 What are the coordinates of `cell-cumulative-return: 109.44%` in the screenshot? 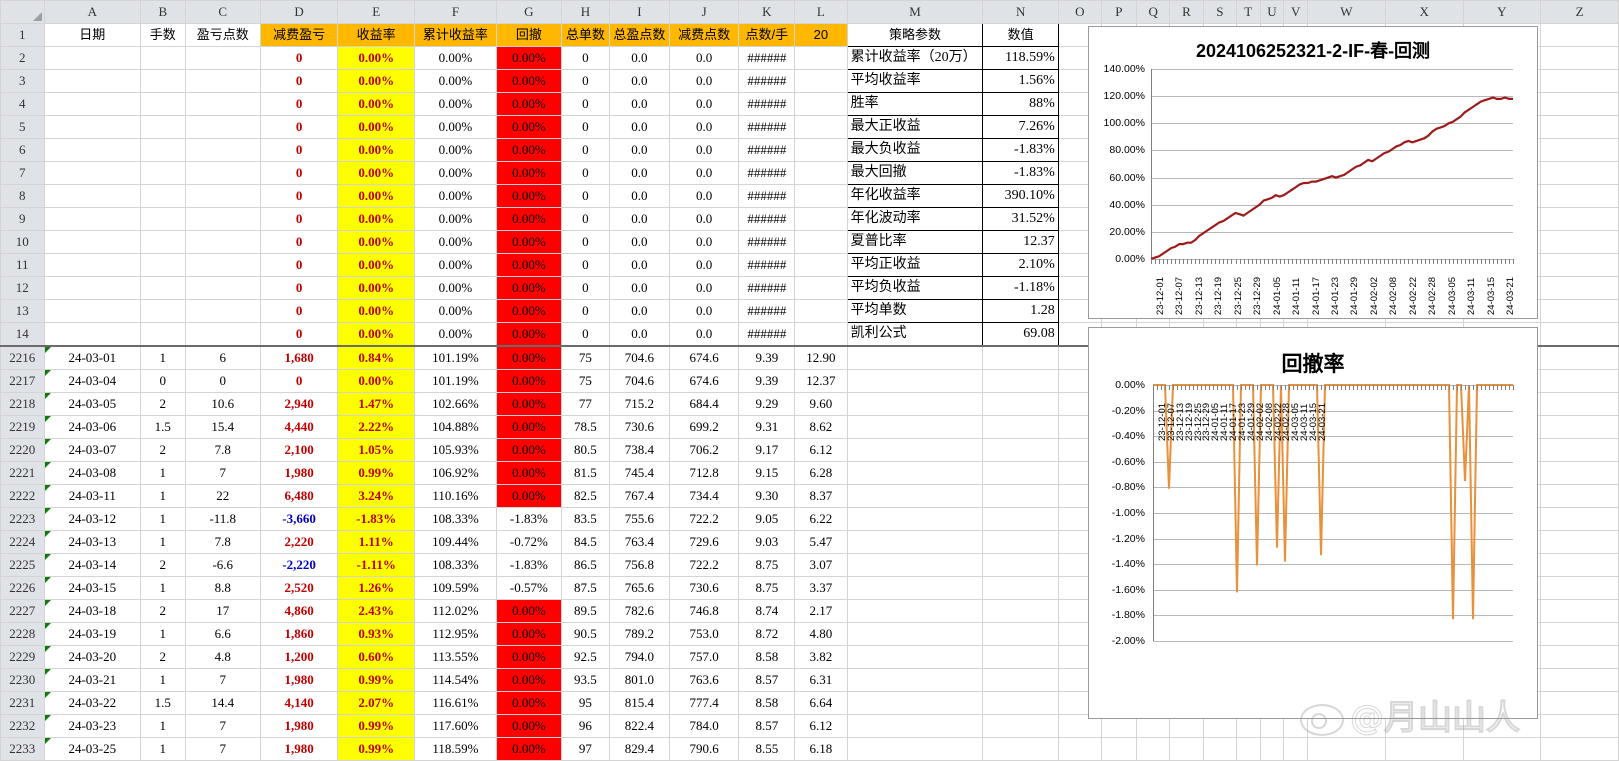 It's located at (455, 542).